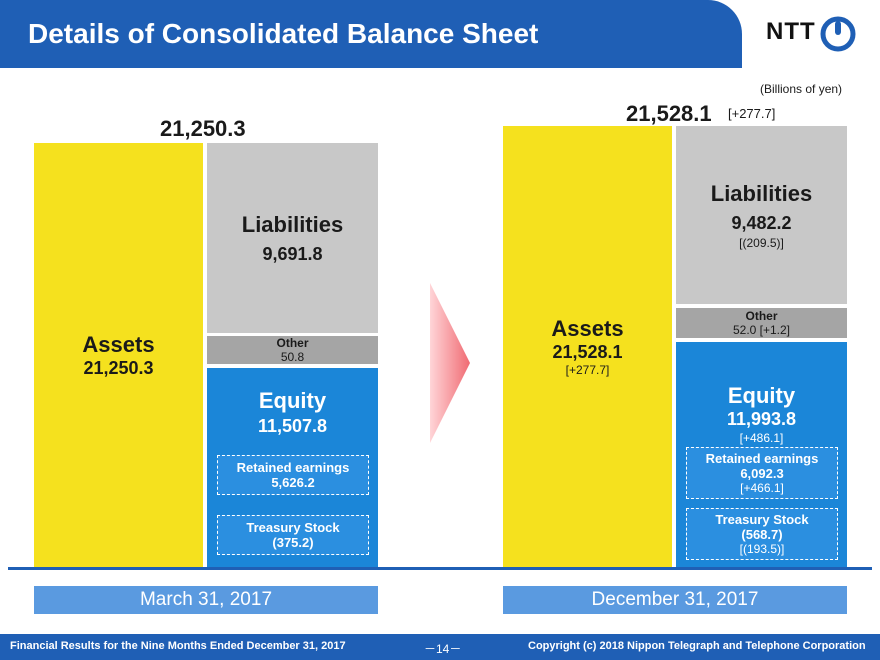 The height and width of the screenshot is (660, 880). I want to click on left-retained-label: Retained earnings, so click(293, 467).